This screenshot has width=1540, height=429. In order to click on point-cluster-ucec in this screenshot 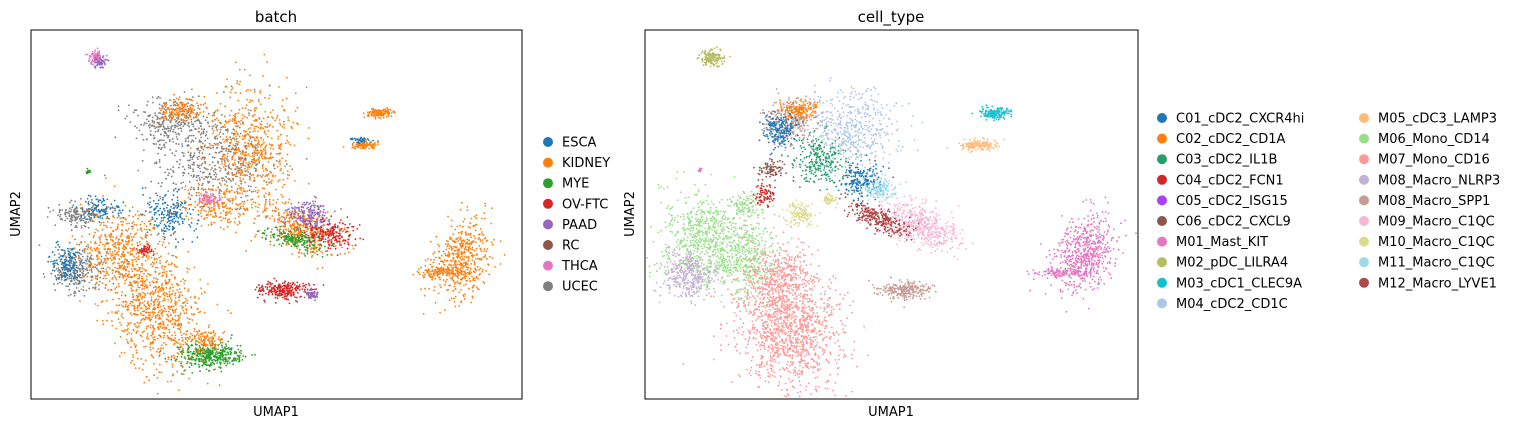, I will do `click(77, 214)`.